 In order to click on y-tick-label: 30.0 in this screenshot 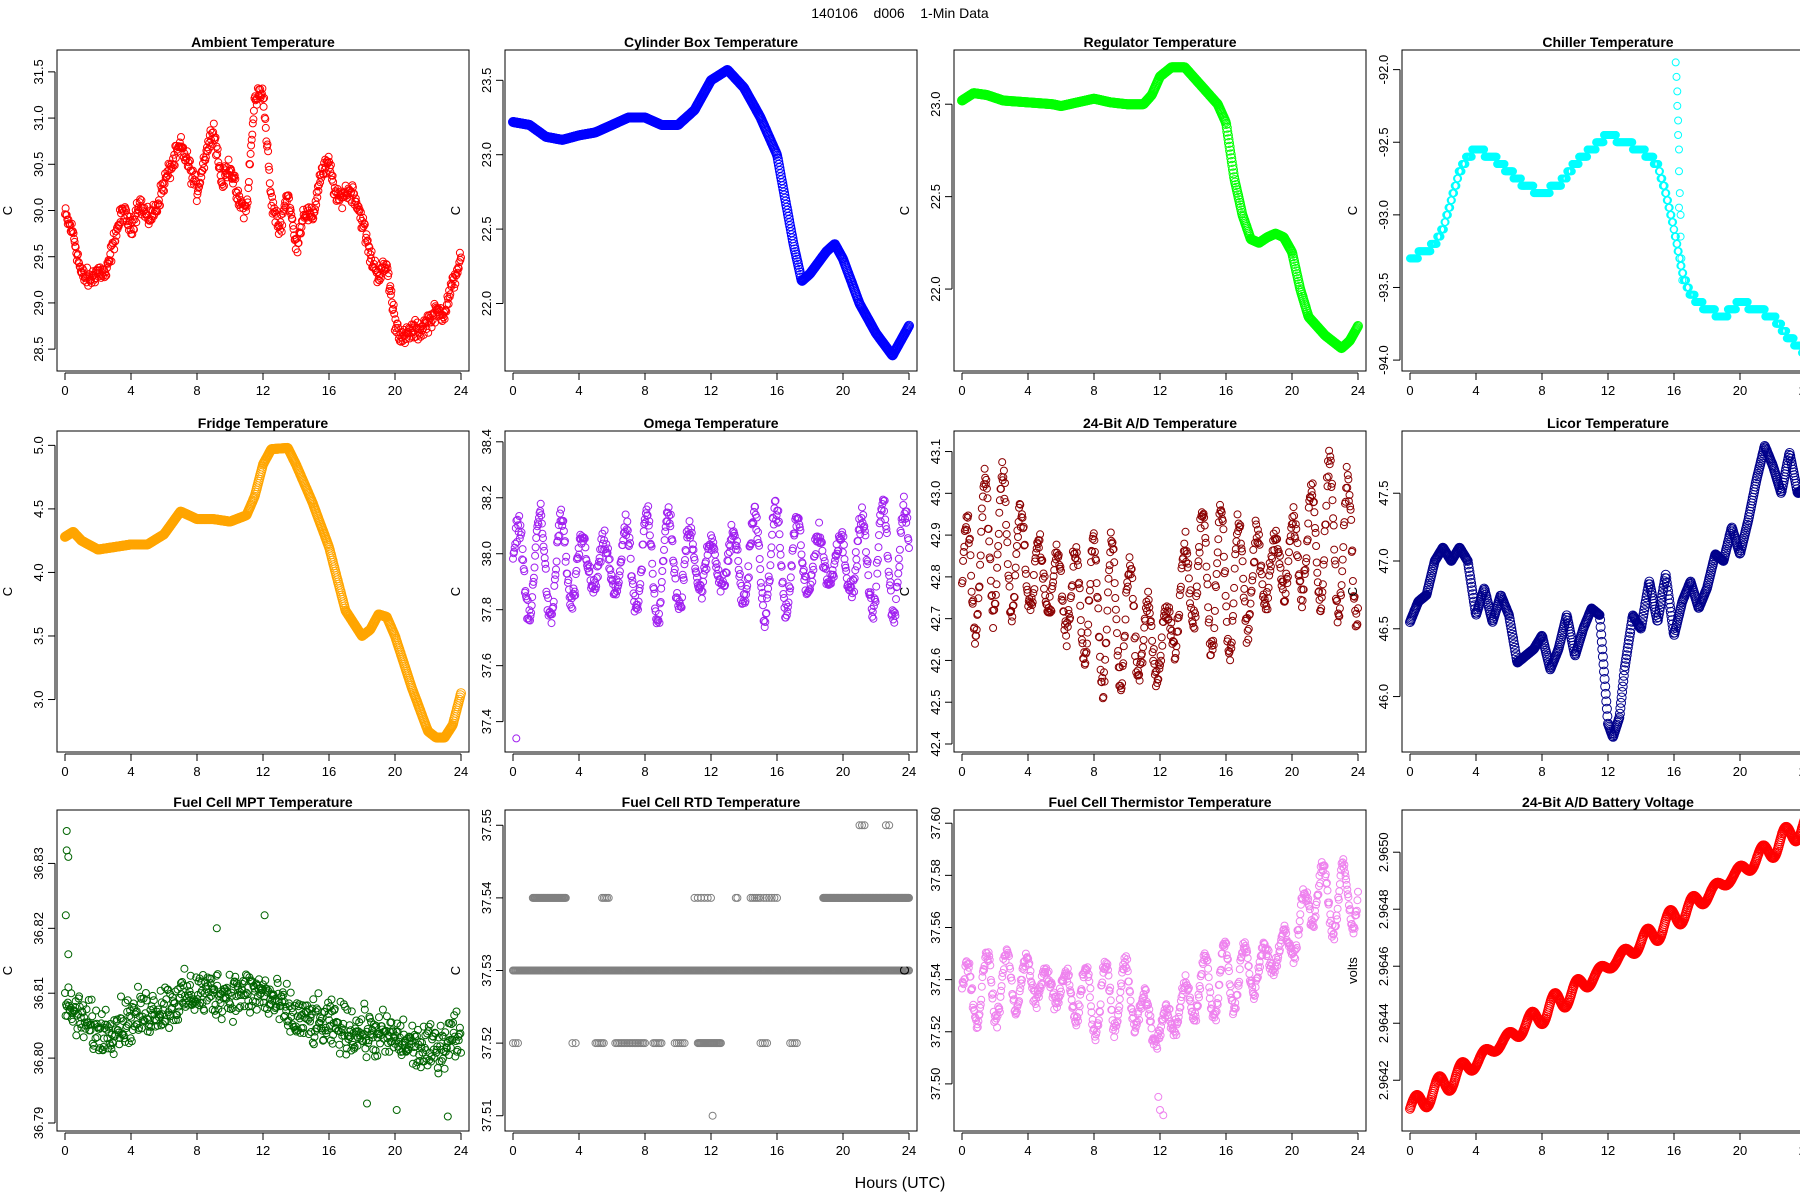, I will do `click(38, 210)`.